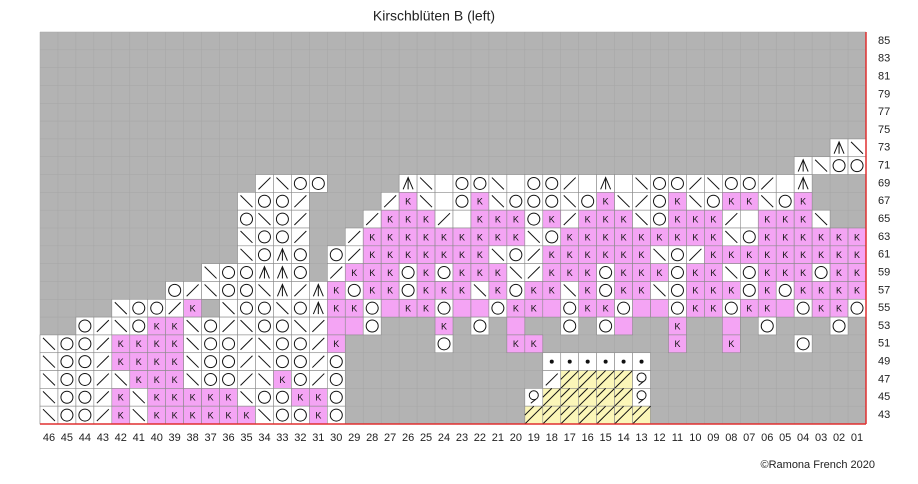  What do you see at coordinates (884, 183) in the screenshot?
I see `row-label: 69` at bounding box center [884, 183].